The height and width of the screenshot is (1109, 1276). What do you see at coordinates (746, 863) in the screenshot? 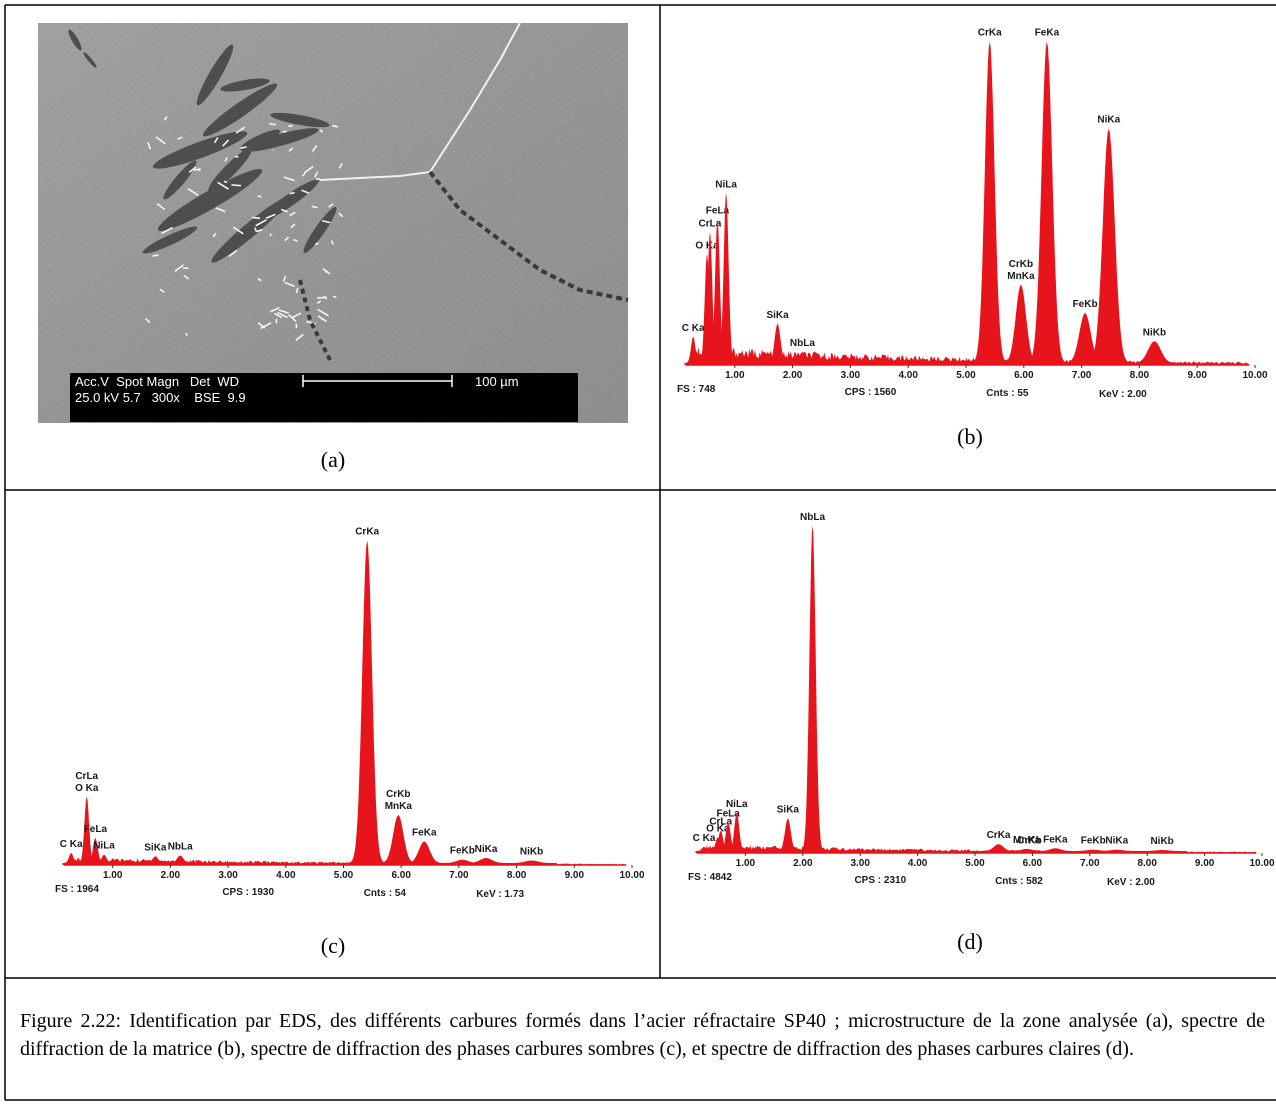
I see `x-tick-label: 1.00` at bounding box center [746, 863].